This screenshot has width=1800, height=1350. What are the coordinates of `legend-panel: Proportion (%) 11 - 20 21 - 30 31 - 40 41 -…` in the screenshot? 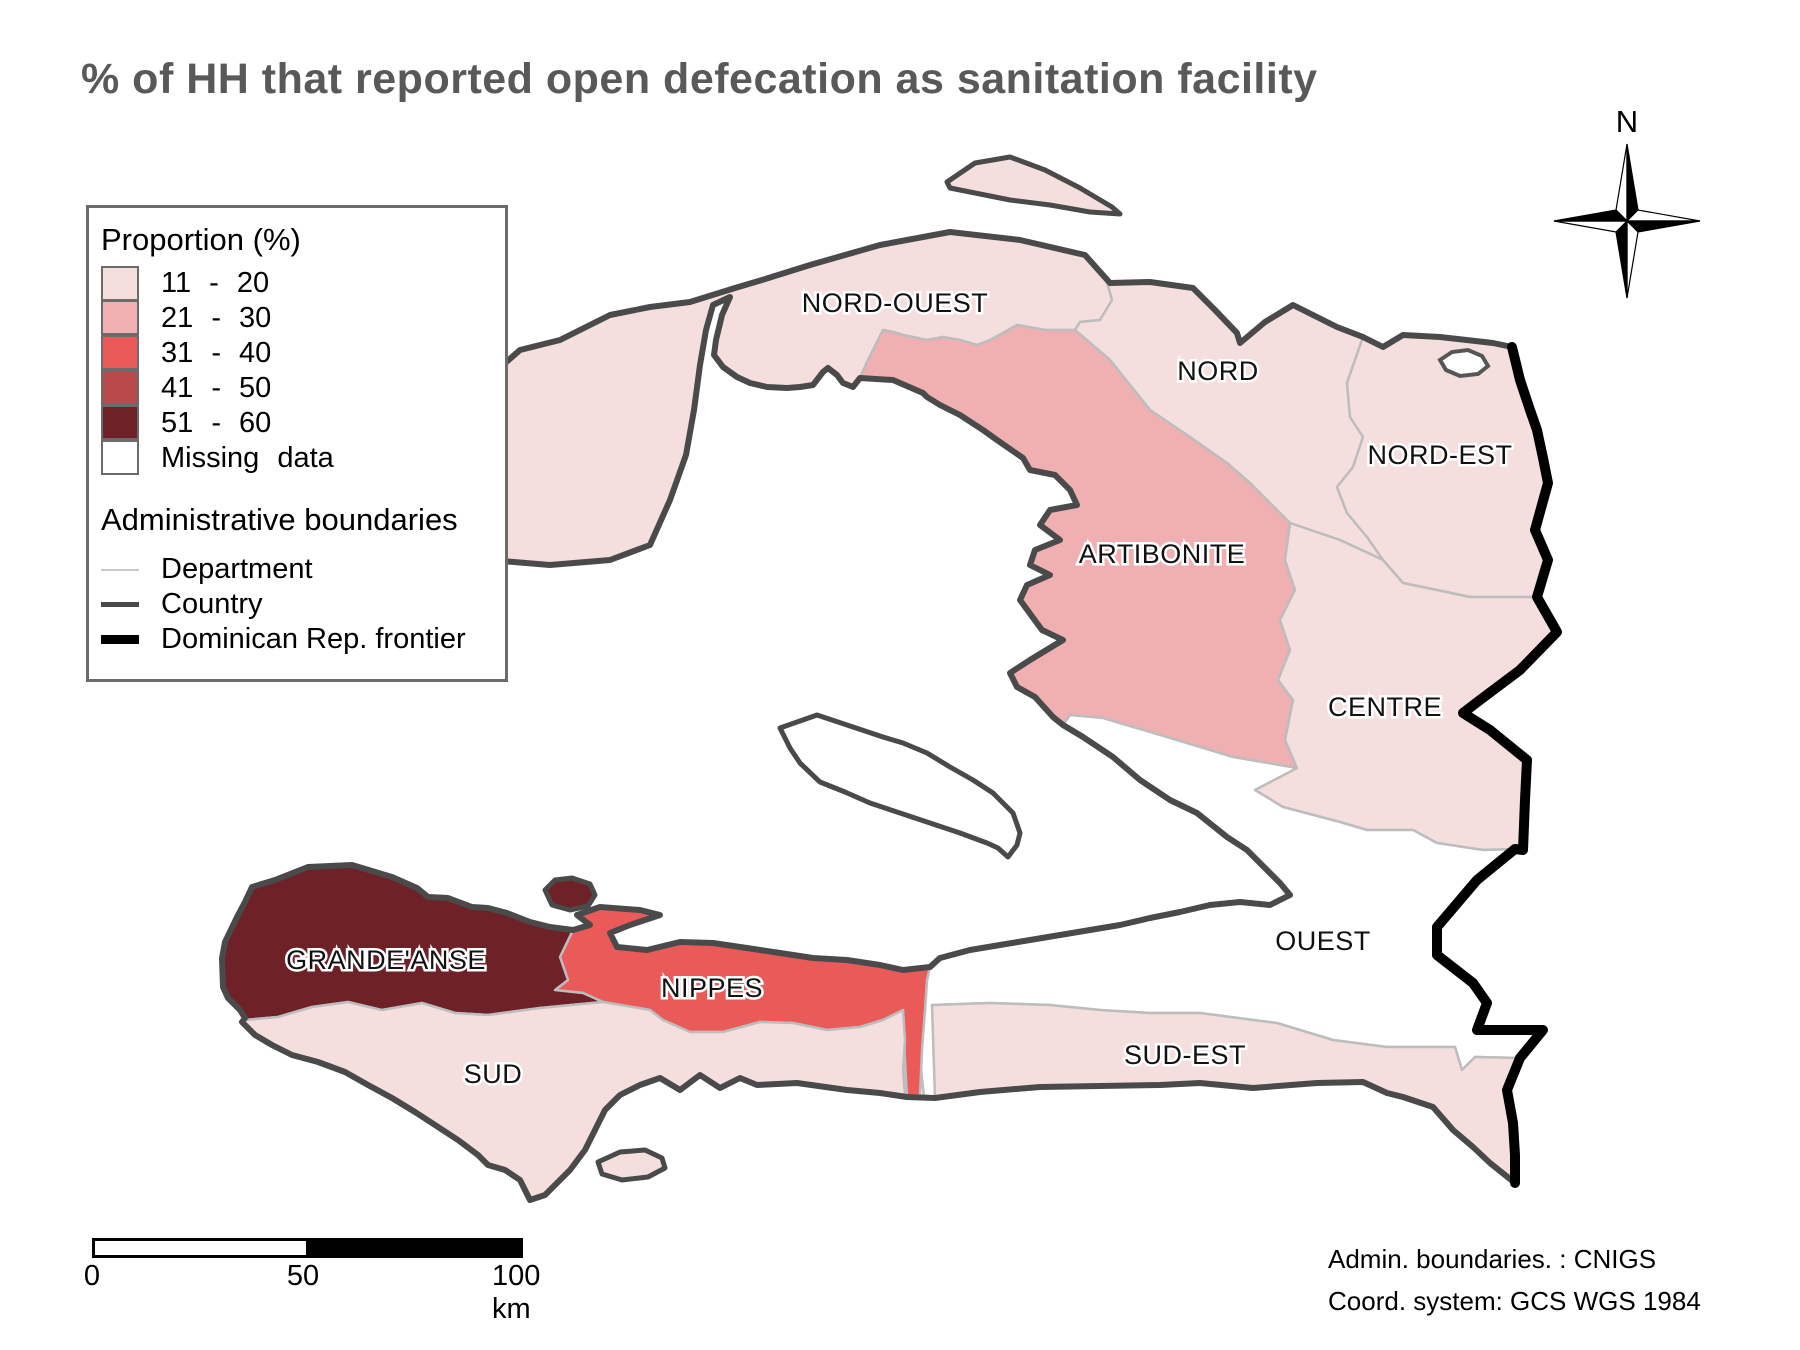 It's located at (297, 443).